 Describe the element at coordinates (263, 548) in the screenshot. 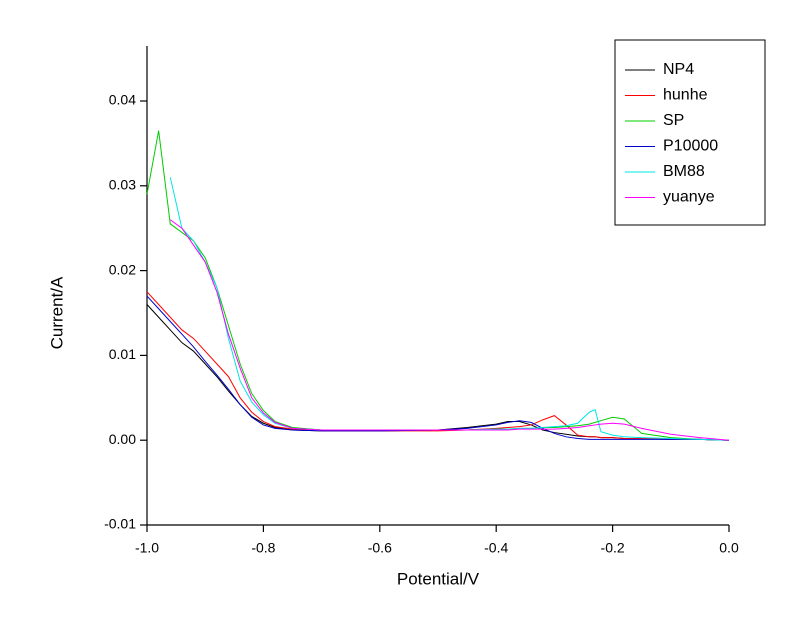

I see `x-tick-label: -0.8` at that location.